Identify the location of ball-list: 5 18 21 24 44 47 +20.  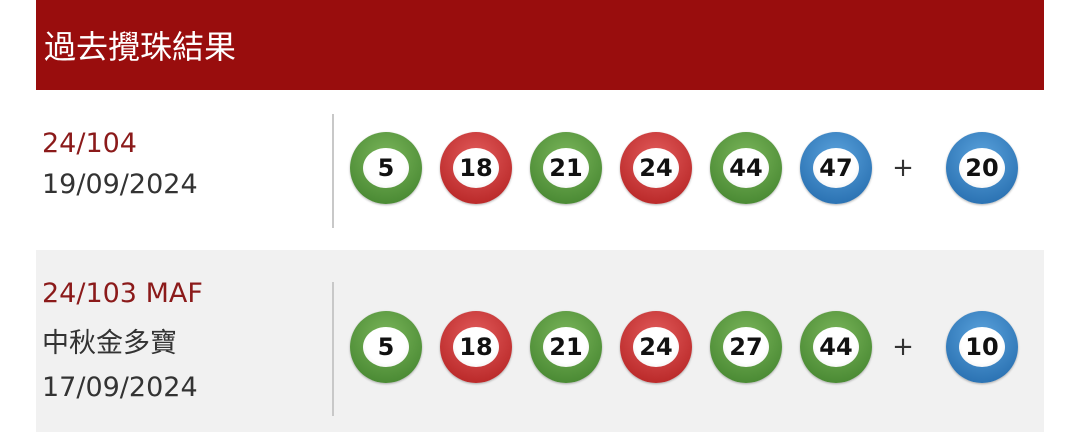
(693, 168).